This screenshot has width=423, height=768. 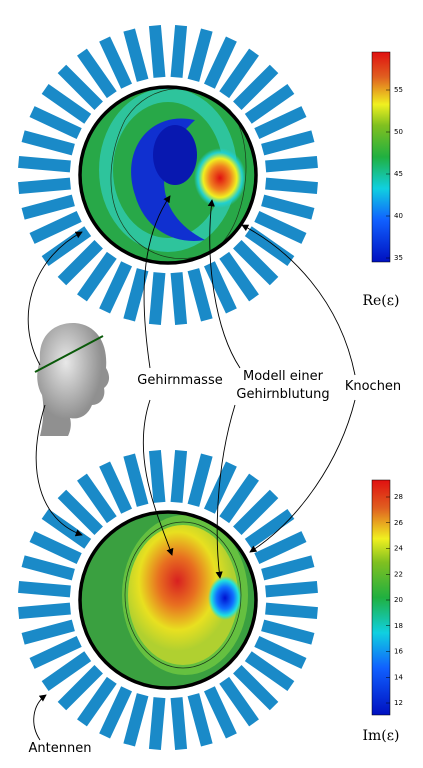 What do you see at coordinates (381, 736) in the screenshot?
I see `colorbar-label: Im(ε)` at bounding box center [381, 736].